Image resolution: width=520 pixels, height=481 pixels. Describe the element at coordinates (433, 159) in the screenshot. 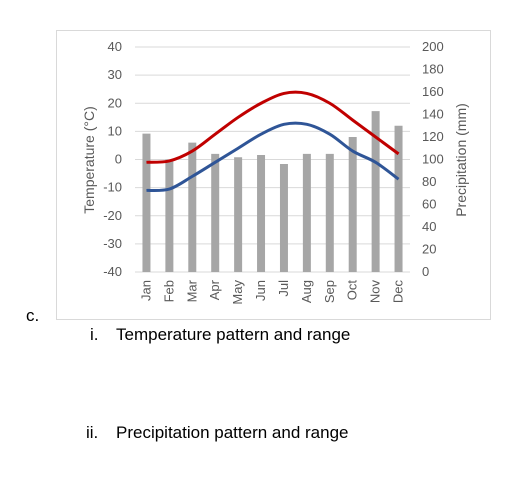

I see `right-tick-label: 100` at that location.